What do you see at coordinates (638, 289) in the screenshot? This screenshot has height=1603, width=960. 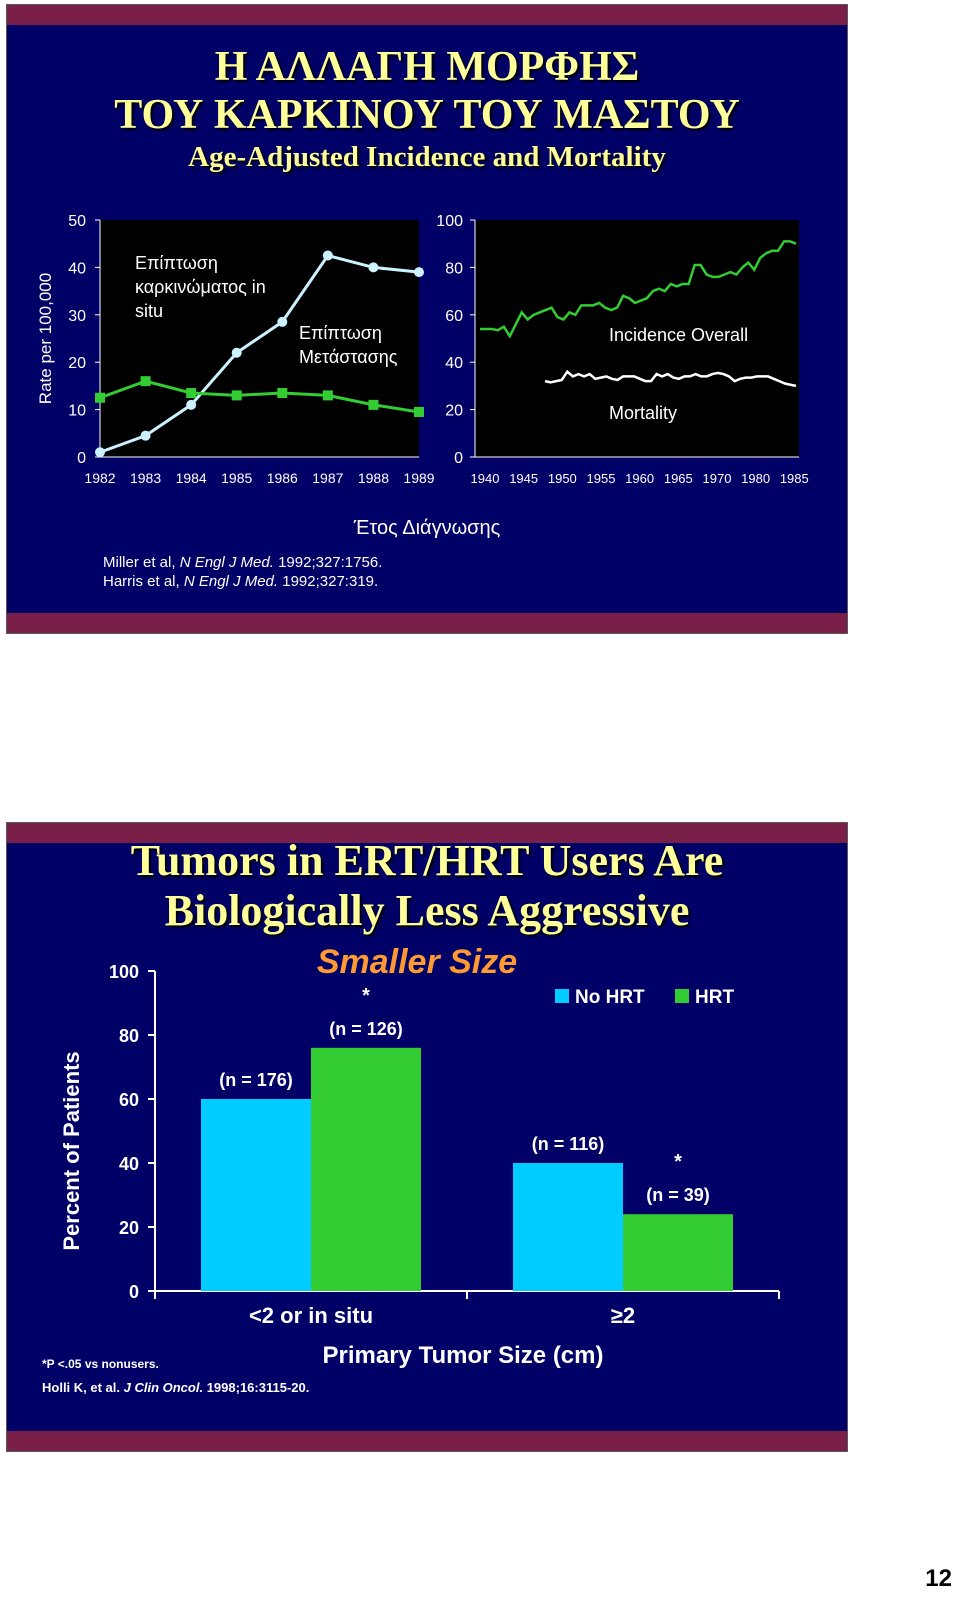 I see `incidence-overall-line` at bounding box center [638, 289].